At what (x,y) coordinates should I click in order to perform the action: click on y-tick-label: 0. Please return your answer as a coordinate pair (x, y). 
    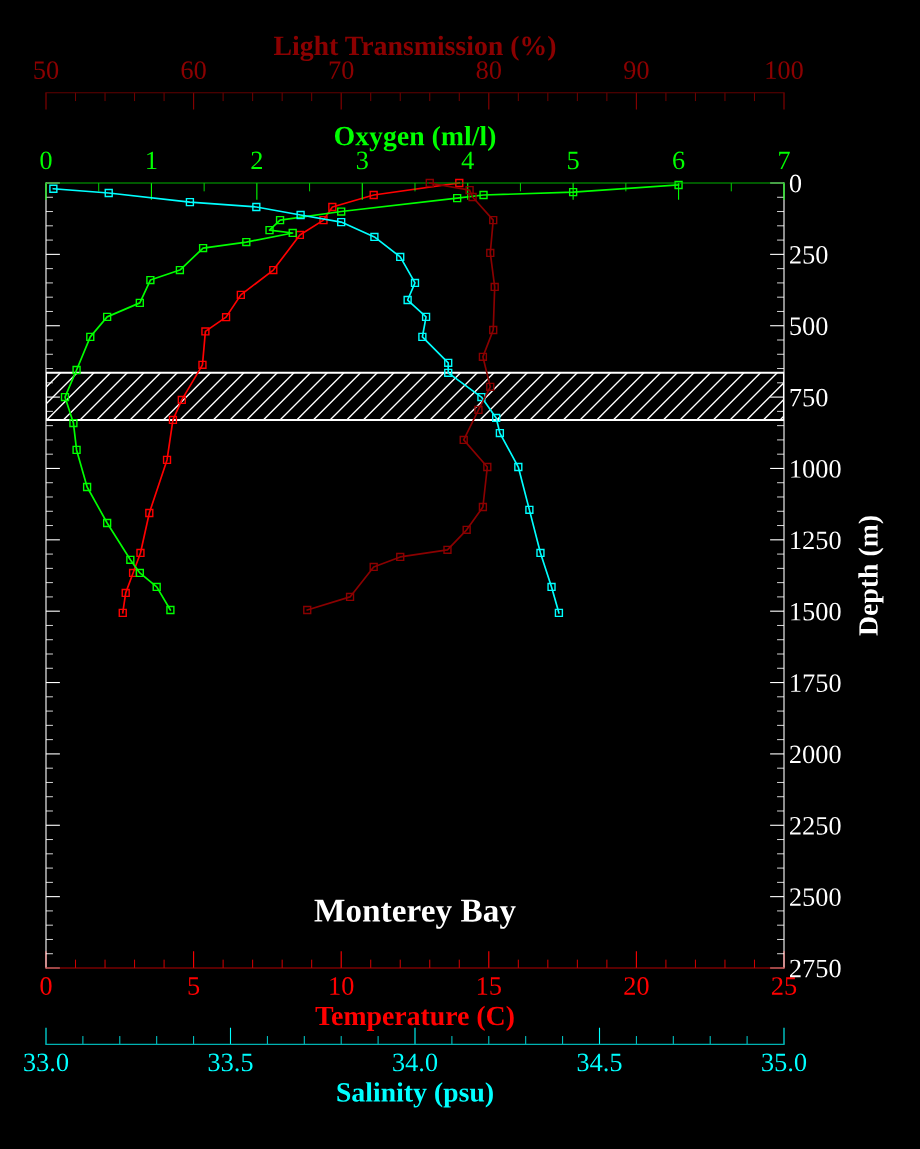
    Looking at the image, I should click on (795, 183).